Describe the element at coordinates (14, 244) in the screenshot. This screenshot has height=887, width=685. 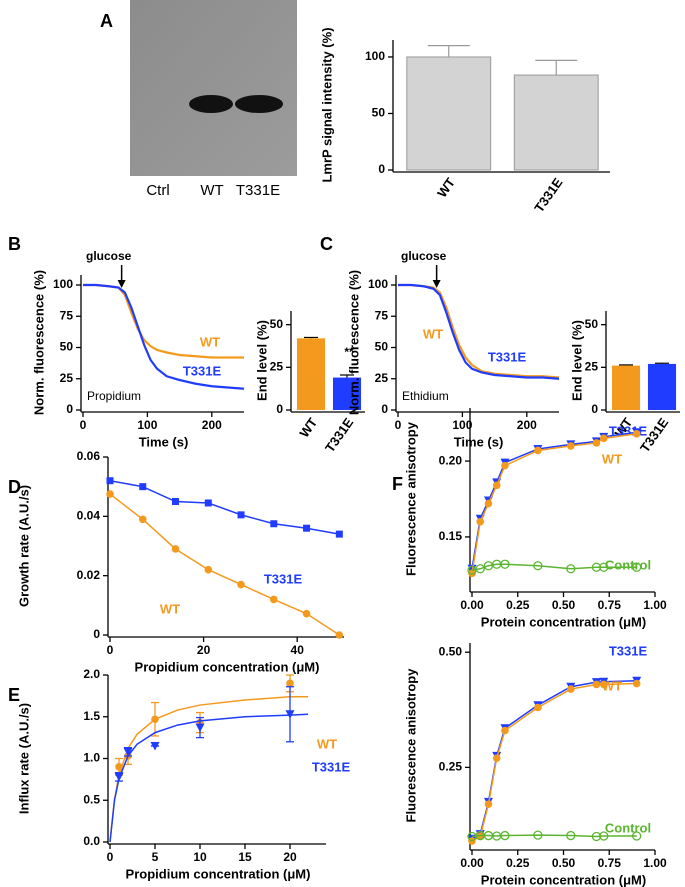
I see `panel-label: B` at that location.